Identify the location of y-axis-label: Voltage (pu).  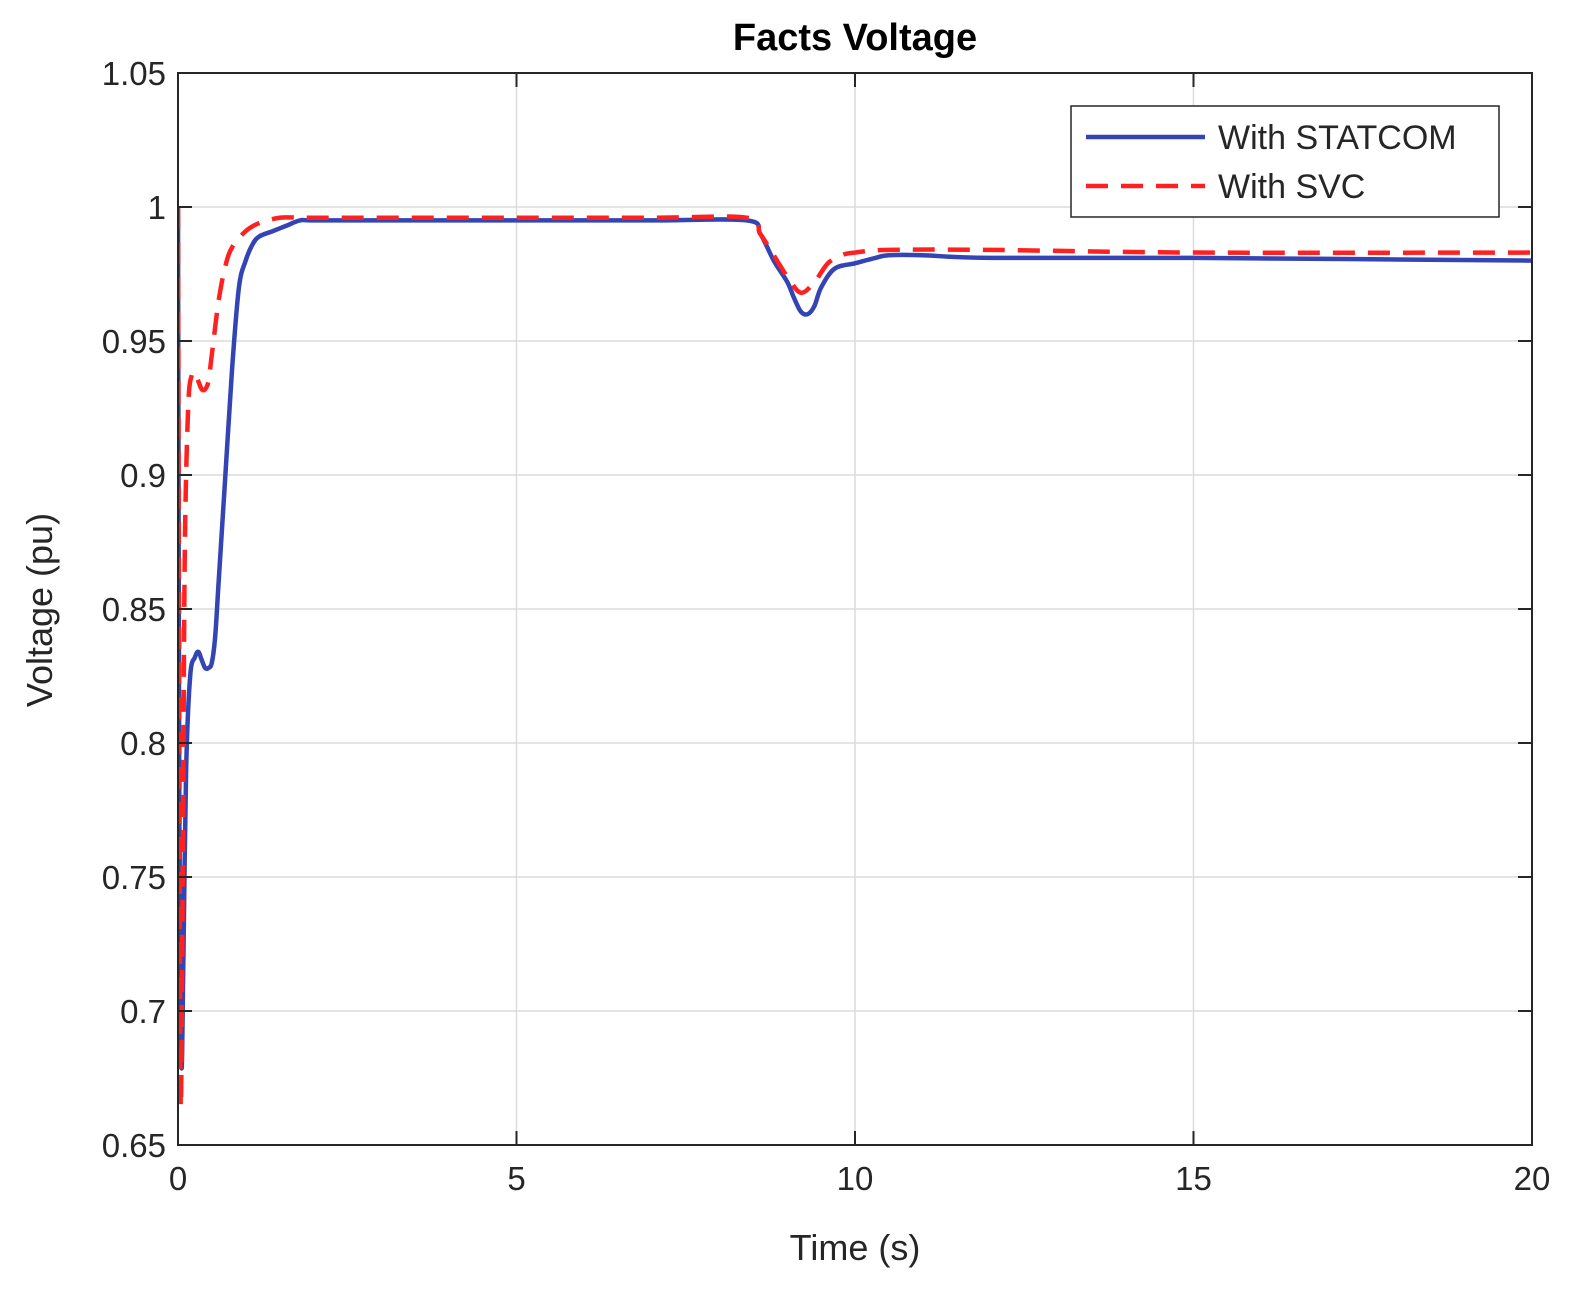
(39, 610).